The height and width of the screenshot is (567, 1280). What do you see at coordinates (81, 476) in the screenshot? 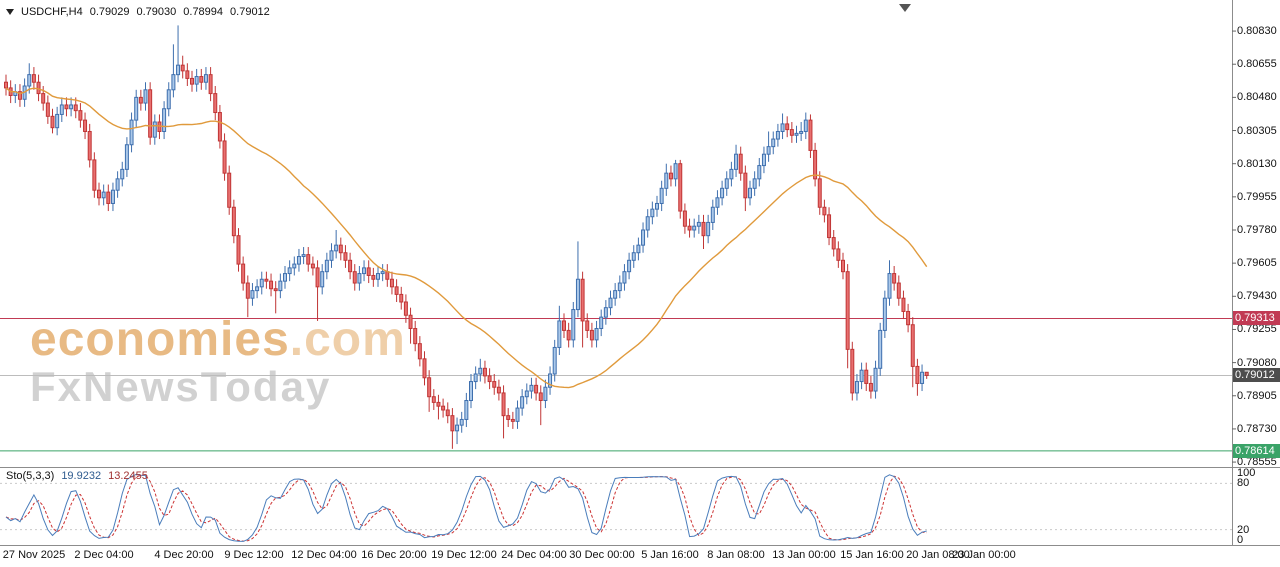
I see `stochastic-k-value: 19.9232` at bounding box center [81, 476].